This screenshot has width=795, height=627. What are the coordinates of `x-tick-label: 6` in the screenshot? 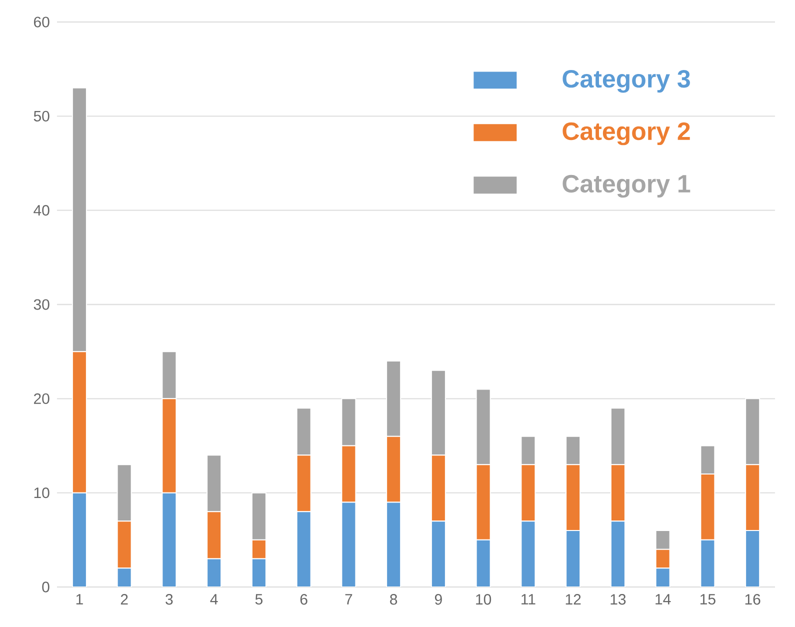 It's located at (304, 599).